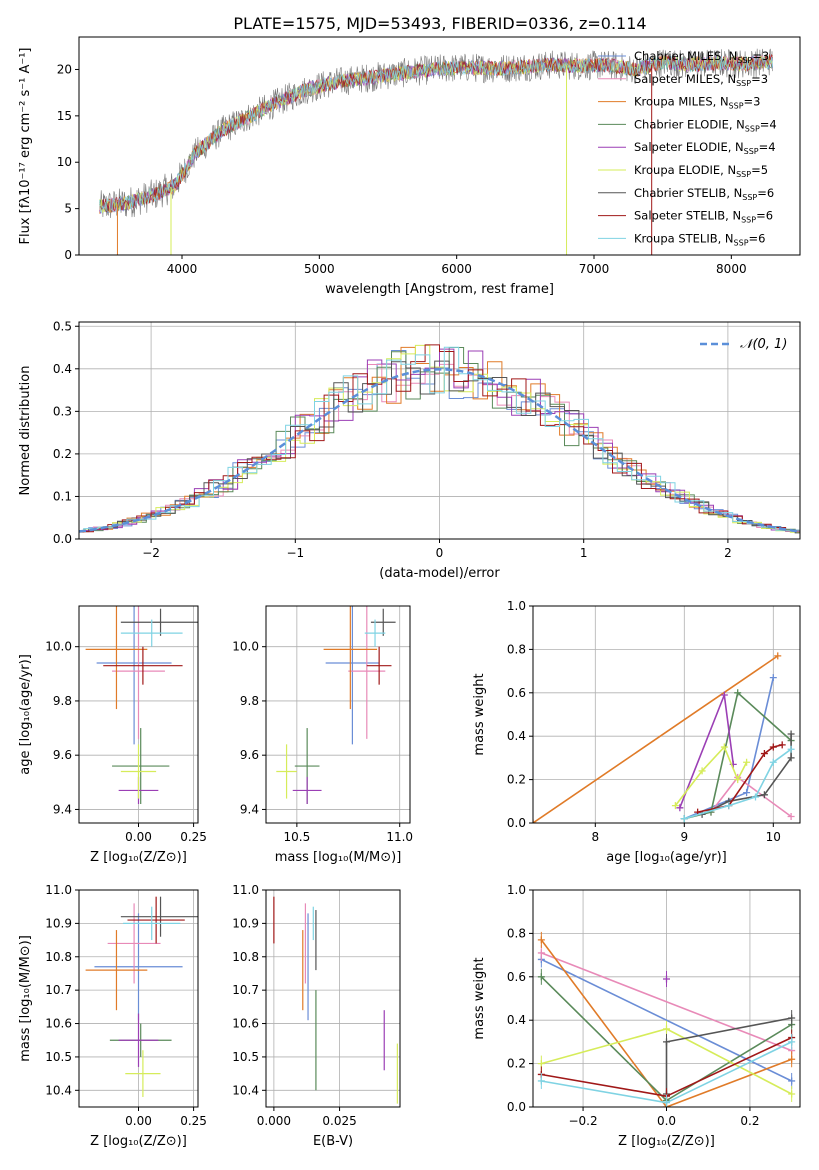 The width and height of the screenshot is (819, 1170). I want to click on y-tick-label: 10.7, so click(245, 990).